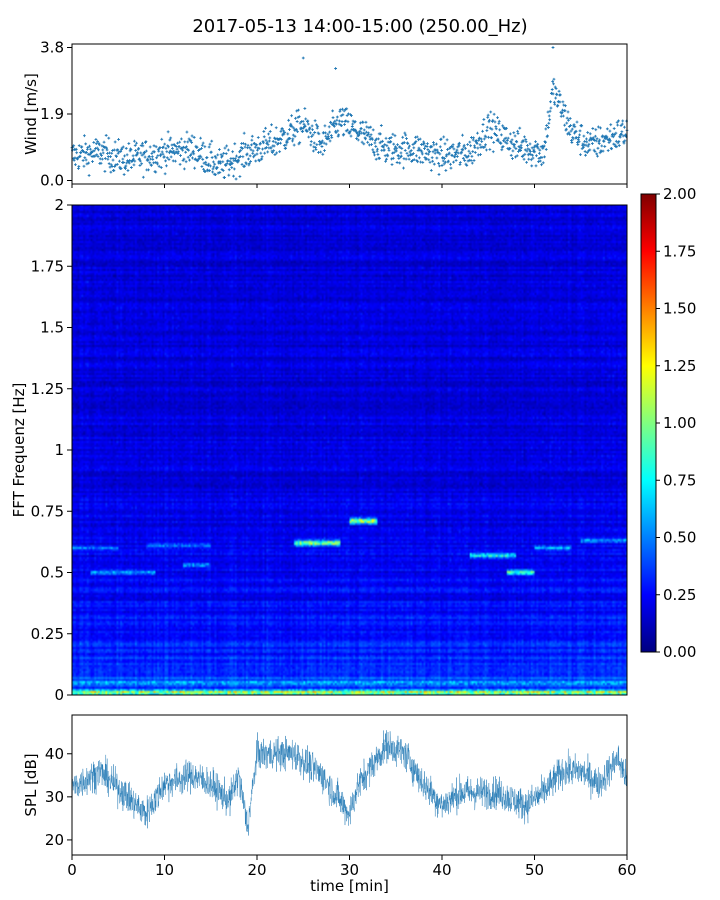 Image resolution: width=720 pixels, height=900 pixels. What do you see at coordinates (679, 366) in the screenshot?
I see `colorbar-tick-label: 1.25` at bounding box center [679, 366].